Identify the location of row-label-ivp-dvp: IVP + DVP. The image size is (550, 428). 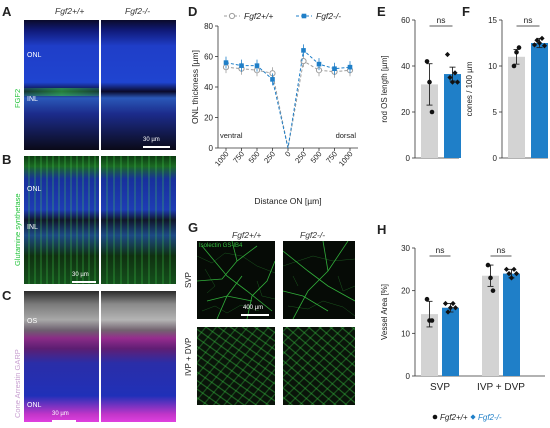
(188, 356).